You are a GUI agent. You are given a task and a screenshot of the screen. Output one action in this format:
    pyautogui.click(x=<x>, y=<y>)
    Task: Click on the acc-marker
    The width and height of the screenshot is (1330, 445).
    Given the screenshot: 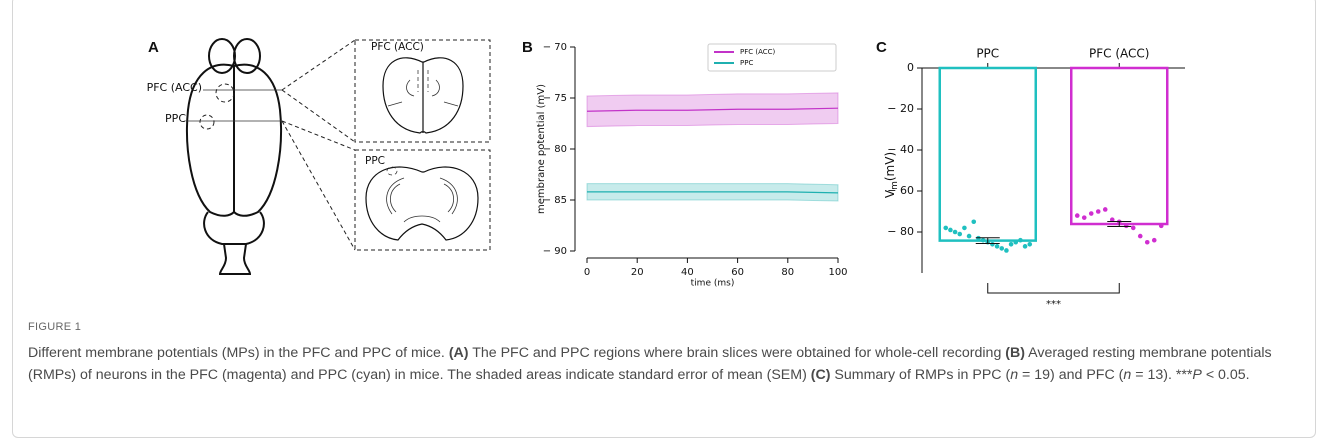 What is the action you would take?
    pyautogui.click(x=423, y=81)
    